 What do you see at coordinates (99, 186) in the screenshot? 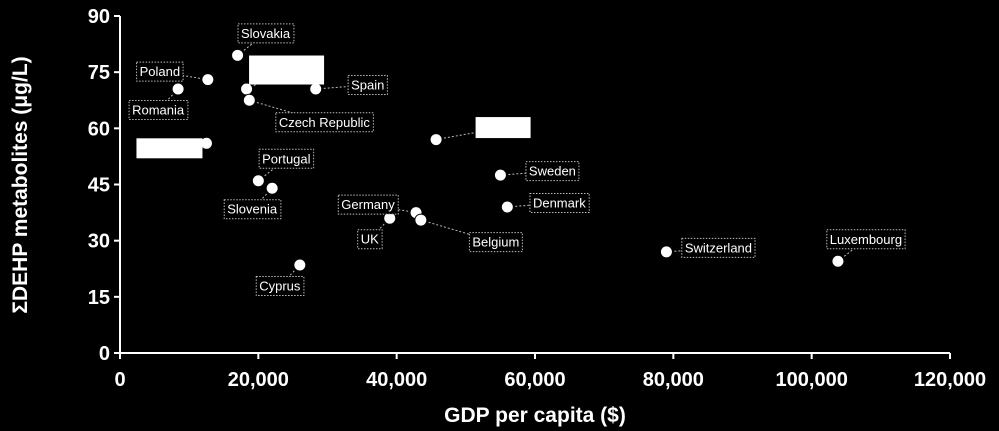
I see `y-tick-label: 45` at bounding box center [99, 186].